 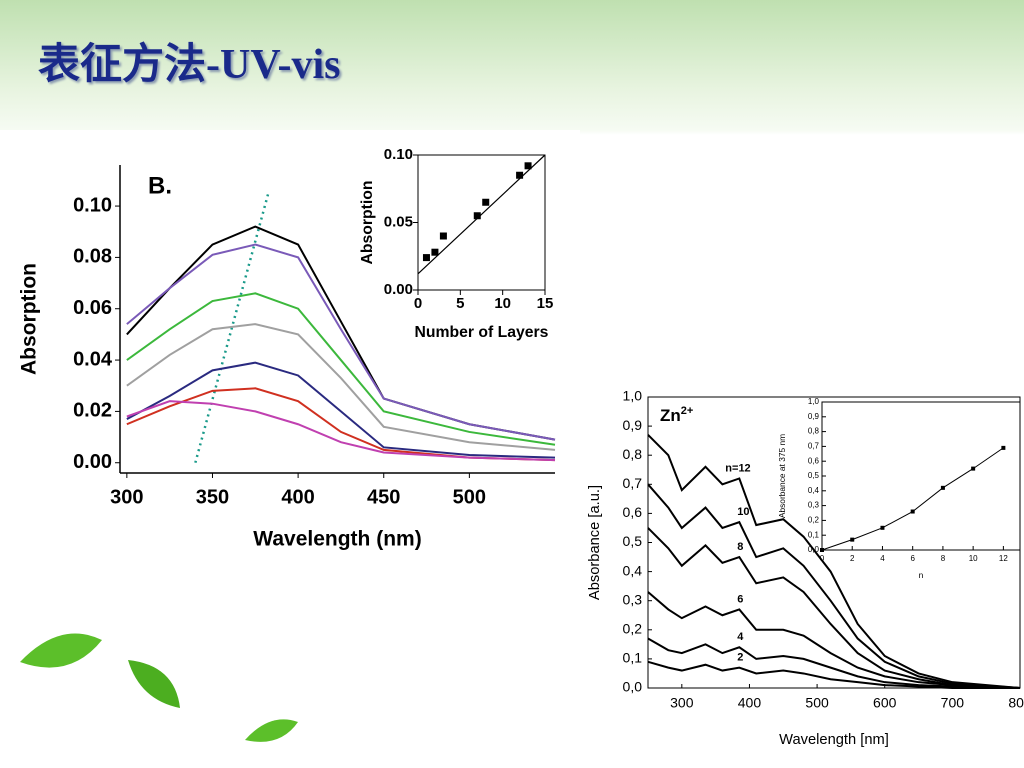 What do you see at coordinates (953, 703) in the screenshot?
I see `x-tick-label: 700` at bounding box center [953, 703].